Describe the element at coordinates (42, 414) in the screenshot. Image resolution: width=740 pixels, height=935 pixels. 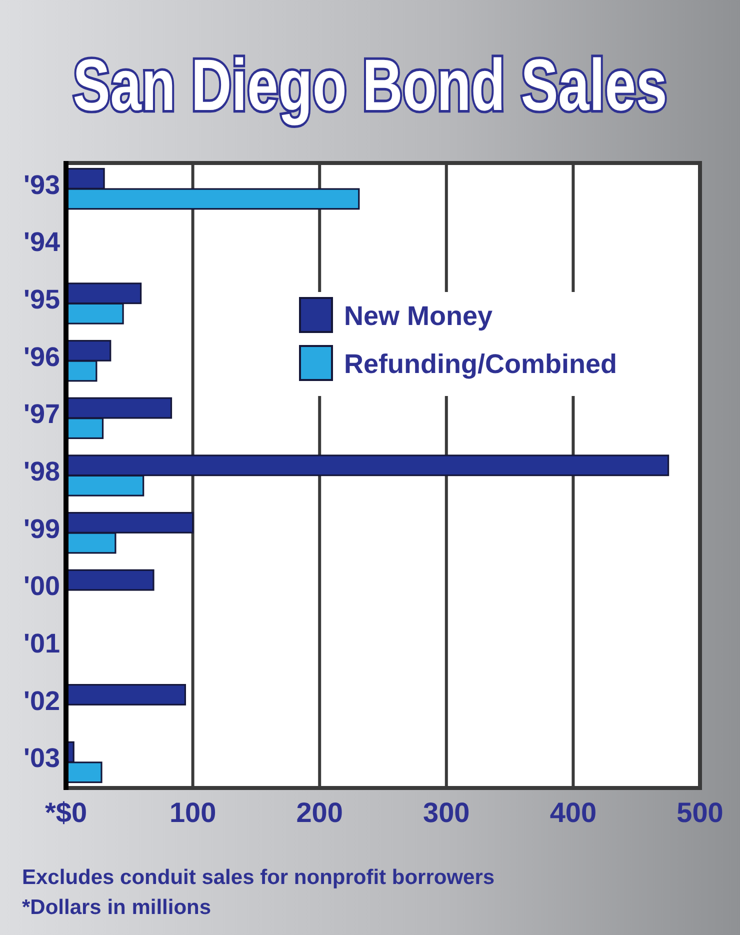
I see `y-tick-label: '97` at that location.